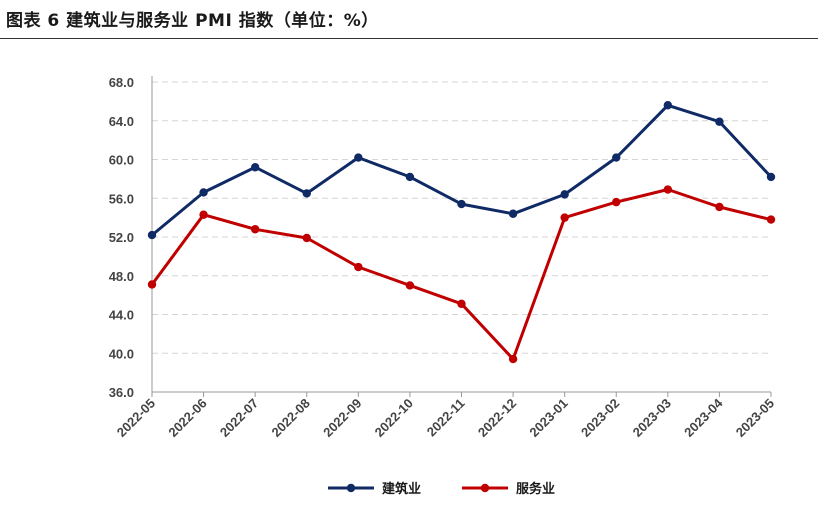 The height and width of the screenshot is (506, 818). Describe the element at coordinates (121, 315) in the screenshot. I see `y-tick-label: 44.0` at that location.